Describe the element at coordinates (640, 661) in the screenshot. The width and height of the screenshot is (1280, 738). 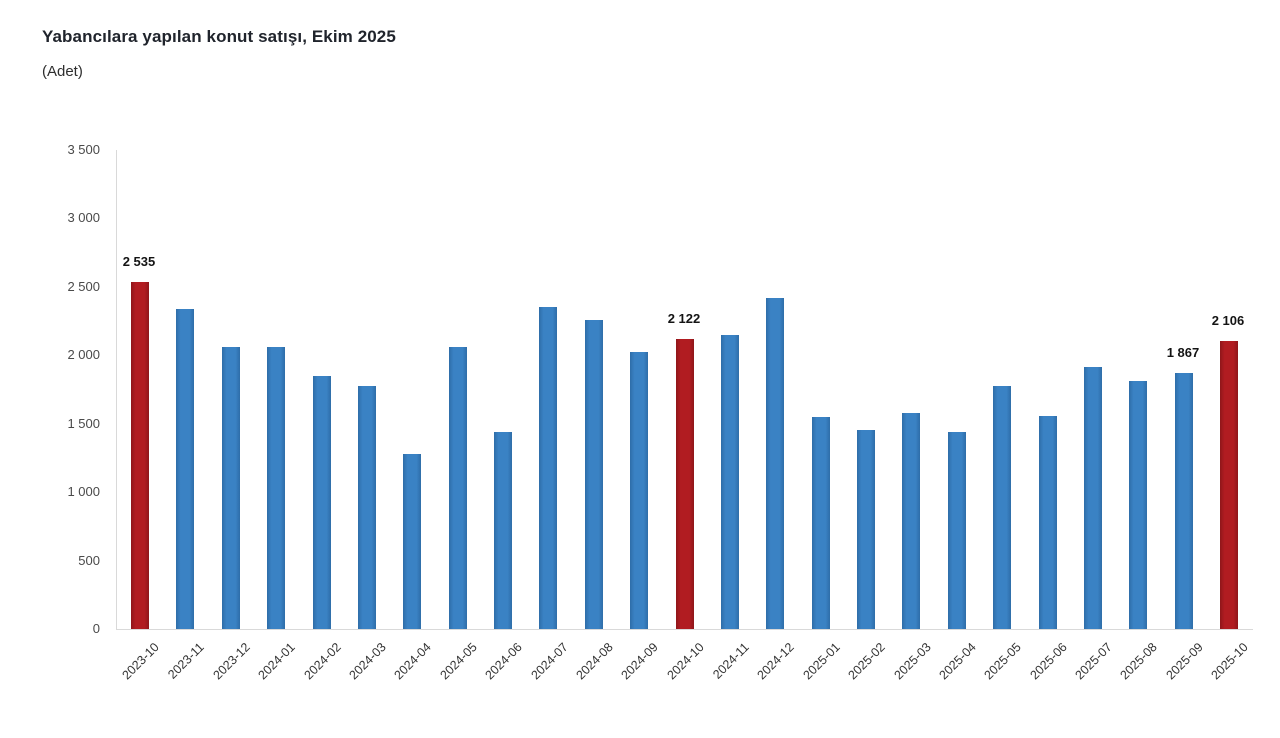
I see `x-tick-label: 2024-09` at that location.